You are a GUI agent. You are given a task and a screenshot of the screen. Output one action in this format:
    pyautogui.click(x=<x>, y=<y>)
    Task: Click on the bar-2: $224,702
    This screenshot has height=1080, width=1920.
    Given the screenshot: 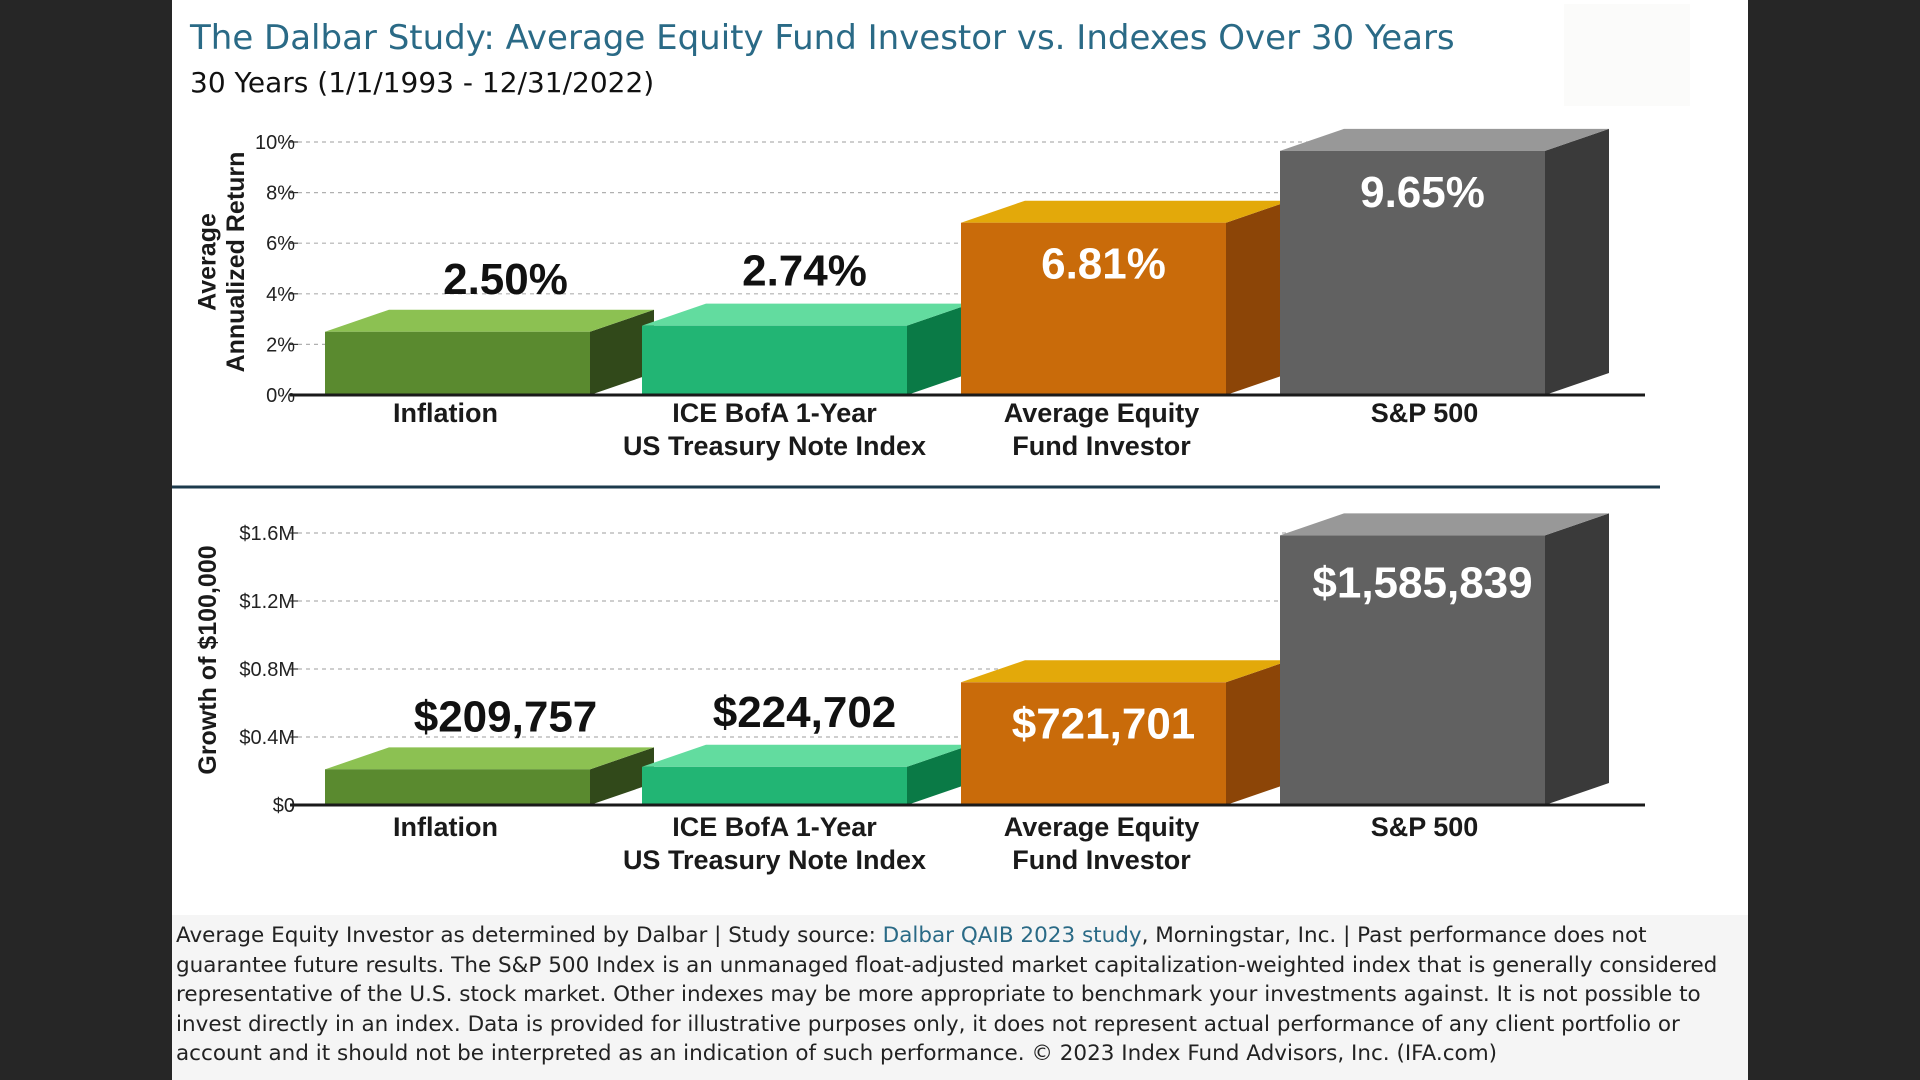 What is the action you would take?
    pyautogui.click(x=806, y=746)
    